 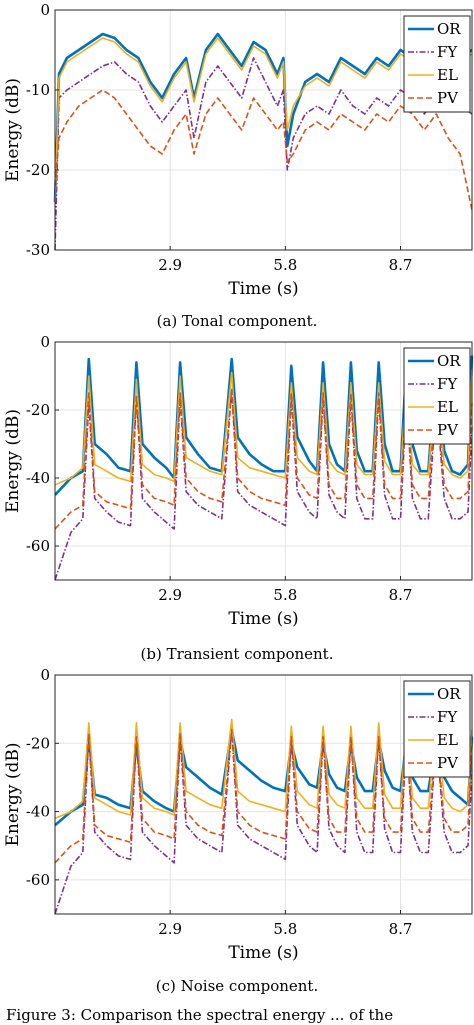 I want to click on y-tick-label: -10, so click(x=38, y=90).